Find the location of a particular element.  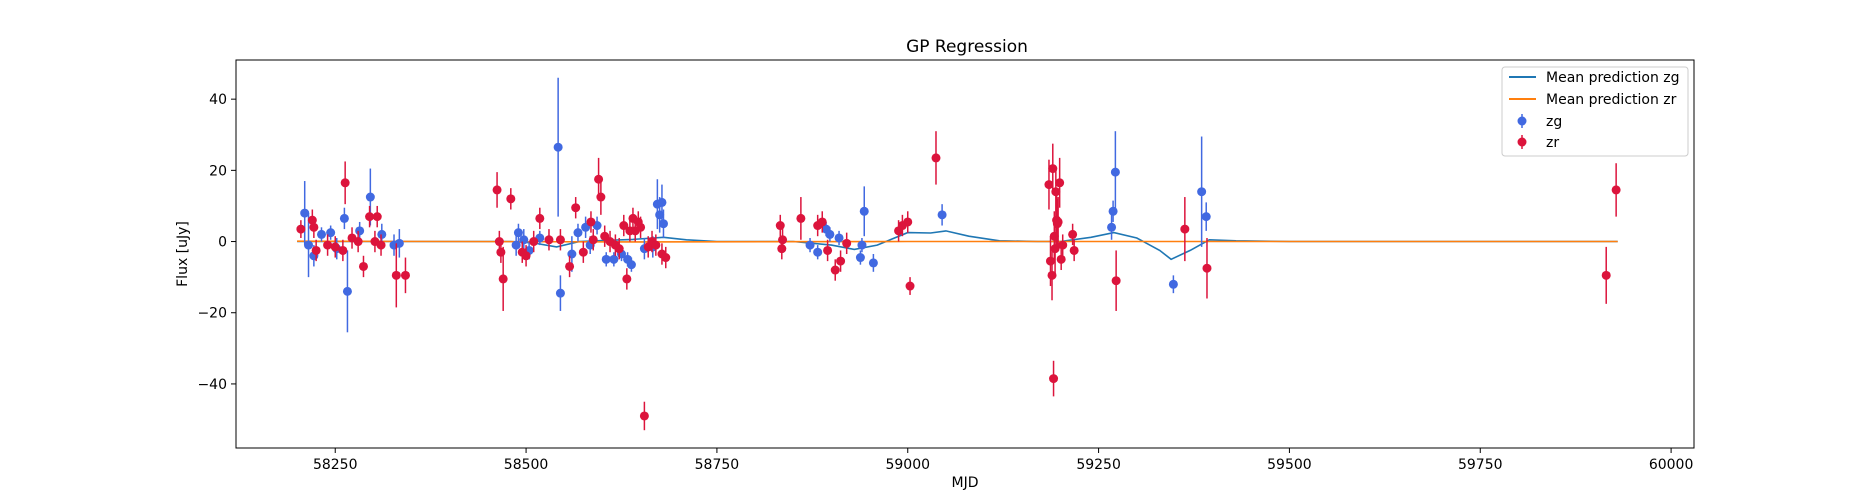

y-tick-label: 40 is located at coordinates (218, 100).